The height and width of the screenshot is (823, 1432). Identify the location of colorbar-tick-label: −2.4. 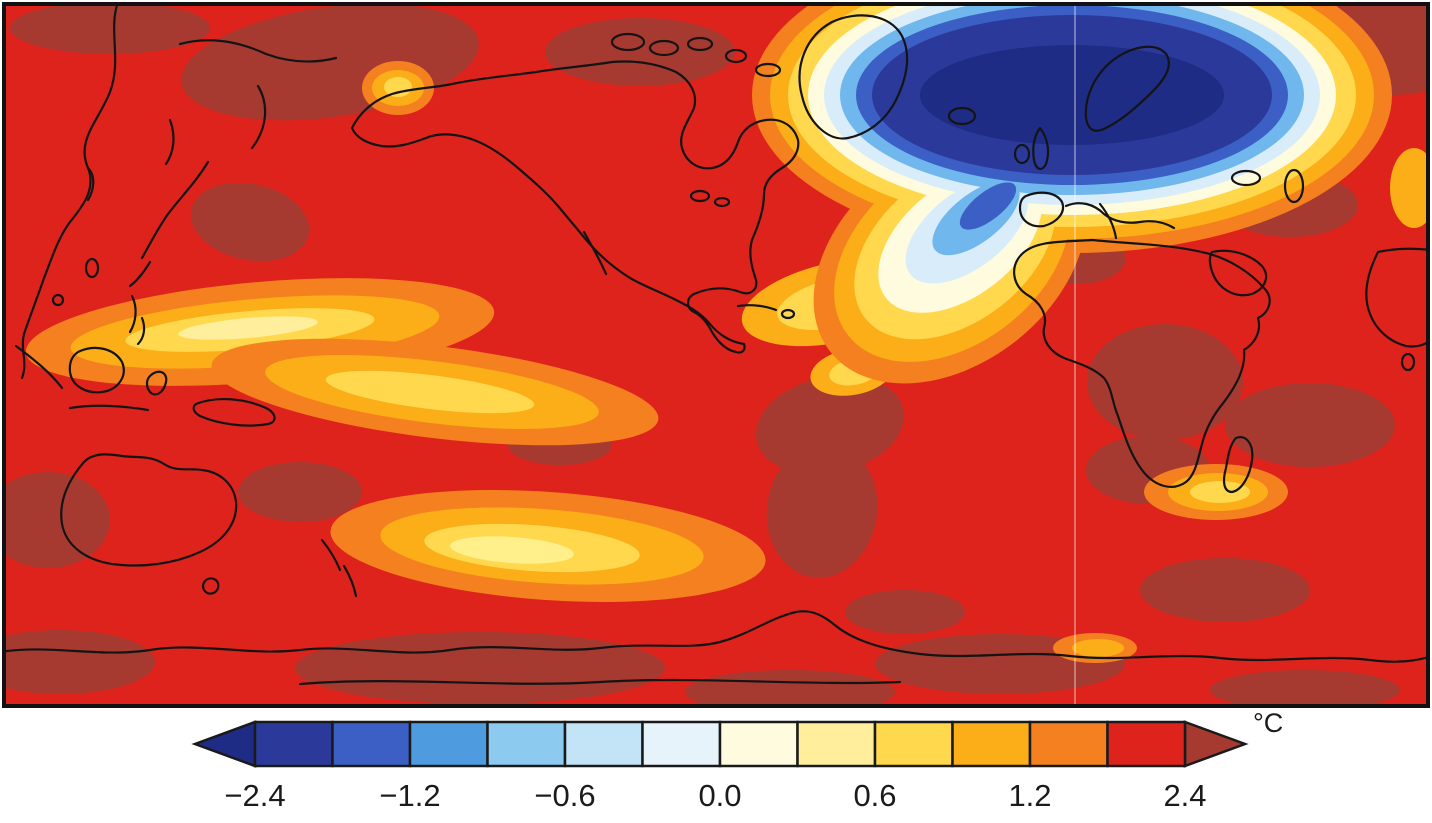
(254, 795).